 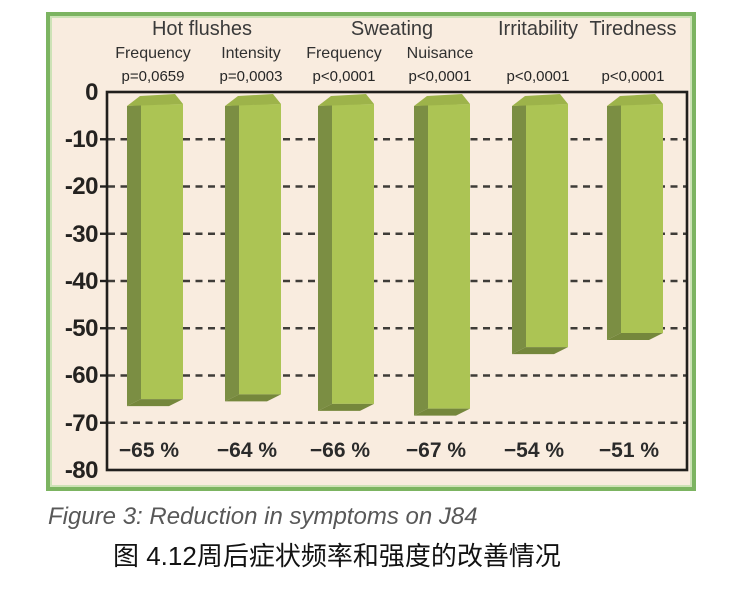 What do you see at coordinates (81, 423) in the screenshot?
I see `y-tick-label-70: -70` at bounding box center [81, 423].